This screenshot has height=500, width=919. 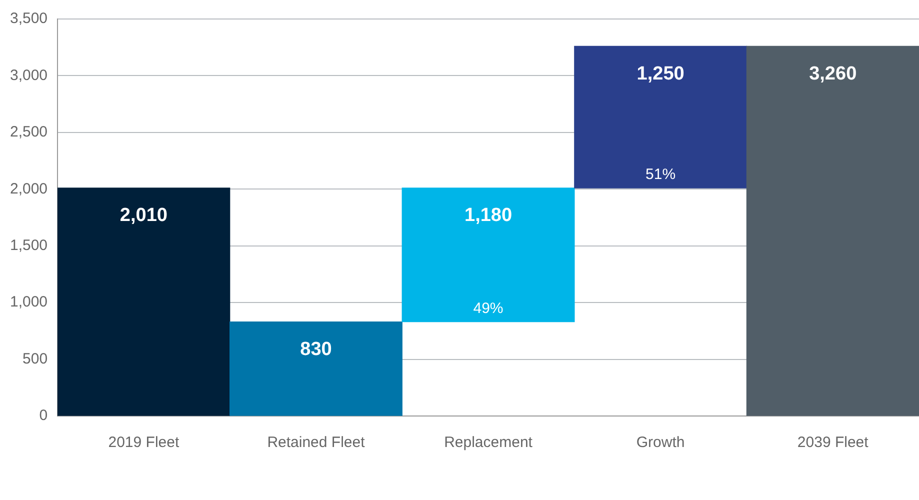 I want to click on data-label: 830, so click(x=316, y=349).